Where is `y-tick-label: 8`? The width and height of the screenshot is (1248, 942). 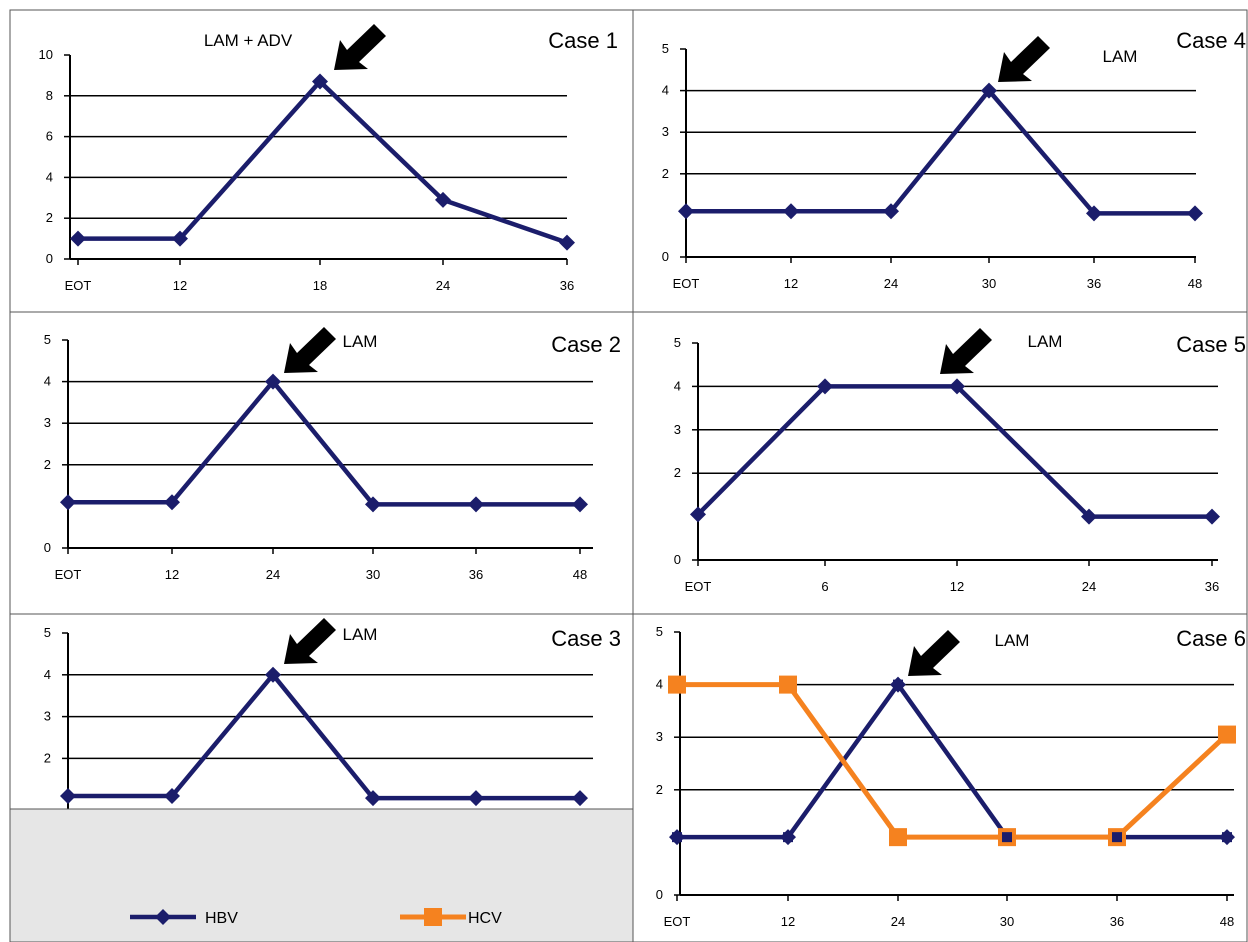
y-tick-label: 8 is located at coordinates (49, 95).